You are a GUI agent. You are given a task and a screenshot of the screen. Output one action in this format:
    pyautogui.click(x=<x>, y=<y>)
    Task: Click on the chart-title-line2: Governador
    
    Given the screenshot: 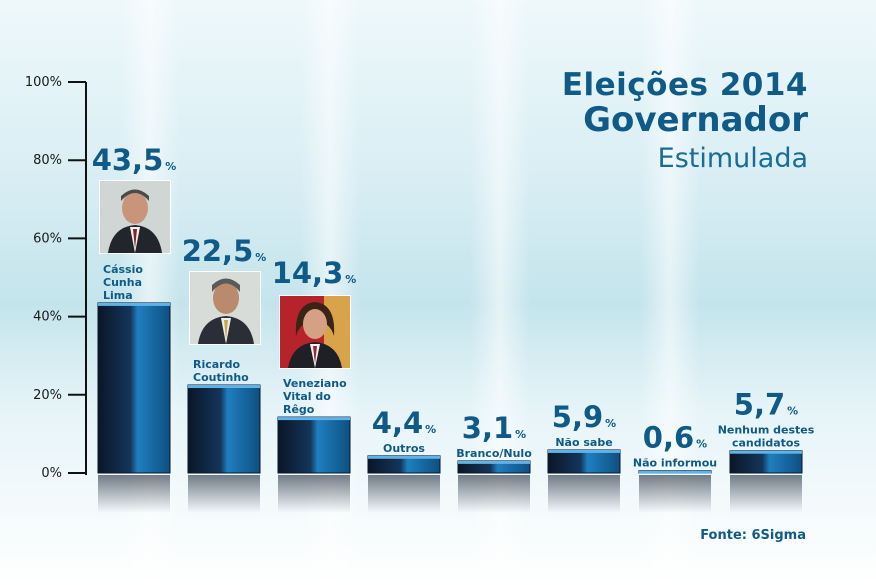 What is the action you would take?
    pyautogui.click(x=695, y=120)
    